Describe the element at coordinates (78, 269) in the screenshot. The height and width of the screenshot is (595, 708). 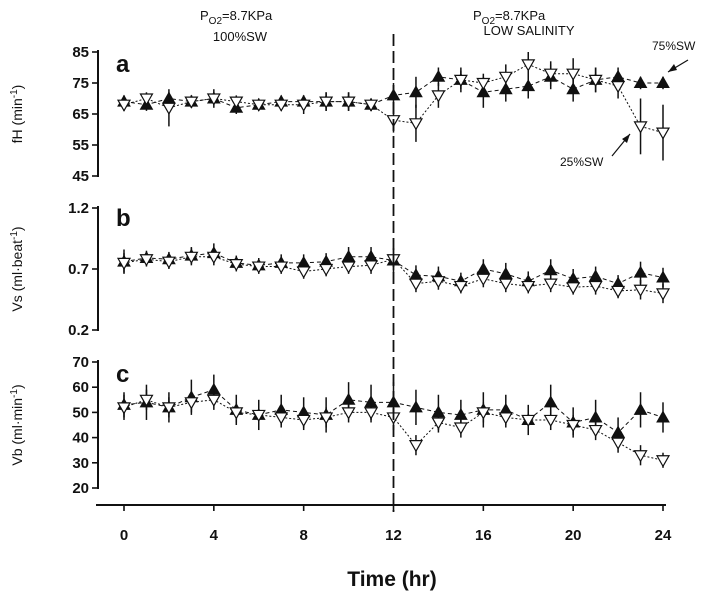
I see `y-tick-label: 0.7` at that location.